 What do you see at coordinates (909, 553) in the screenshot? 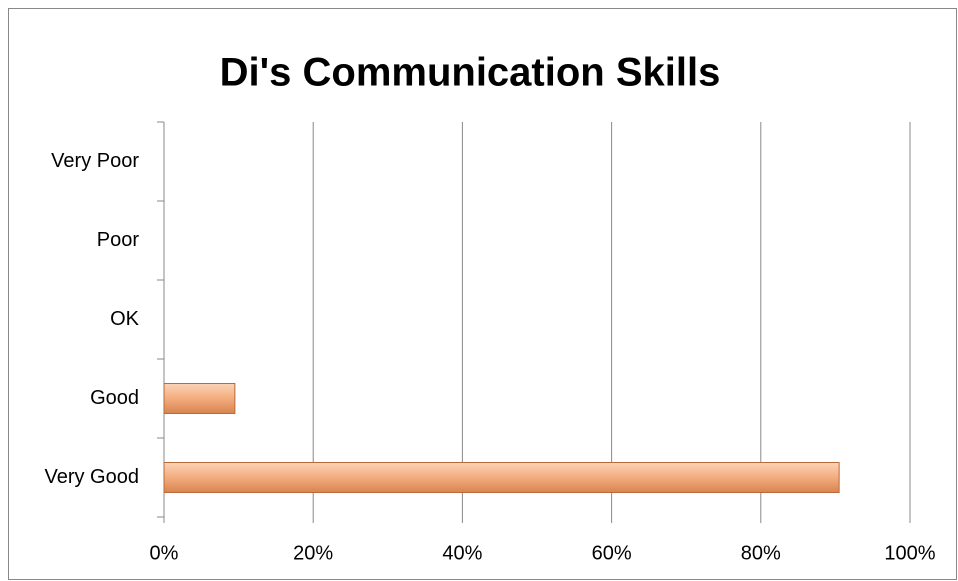
I see `x-tick-label: 100%` at bounding box center [909, 553].